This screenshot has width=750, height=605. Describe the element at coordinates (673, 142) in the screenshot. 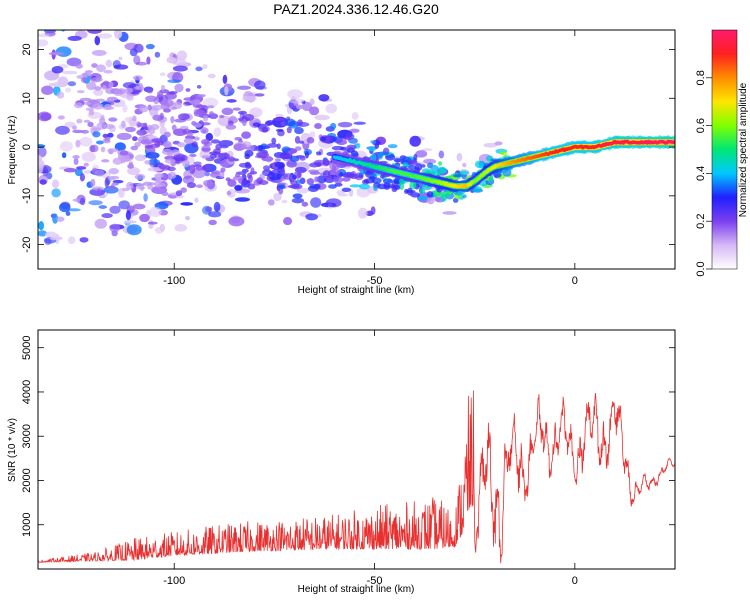

I see `spectrogram-ridge-core` at that location.